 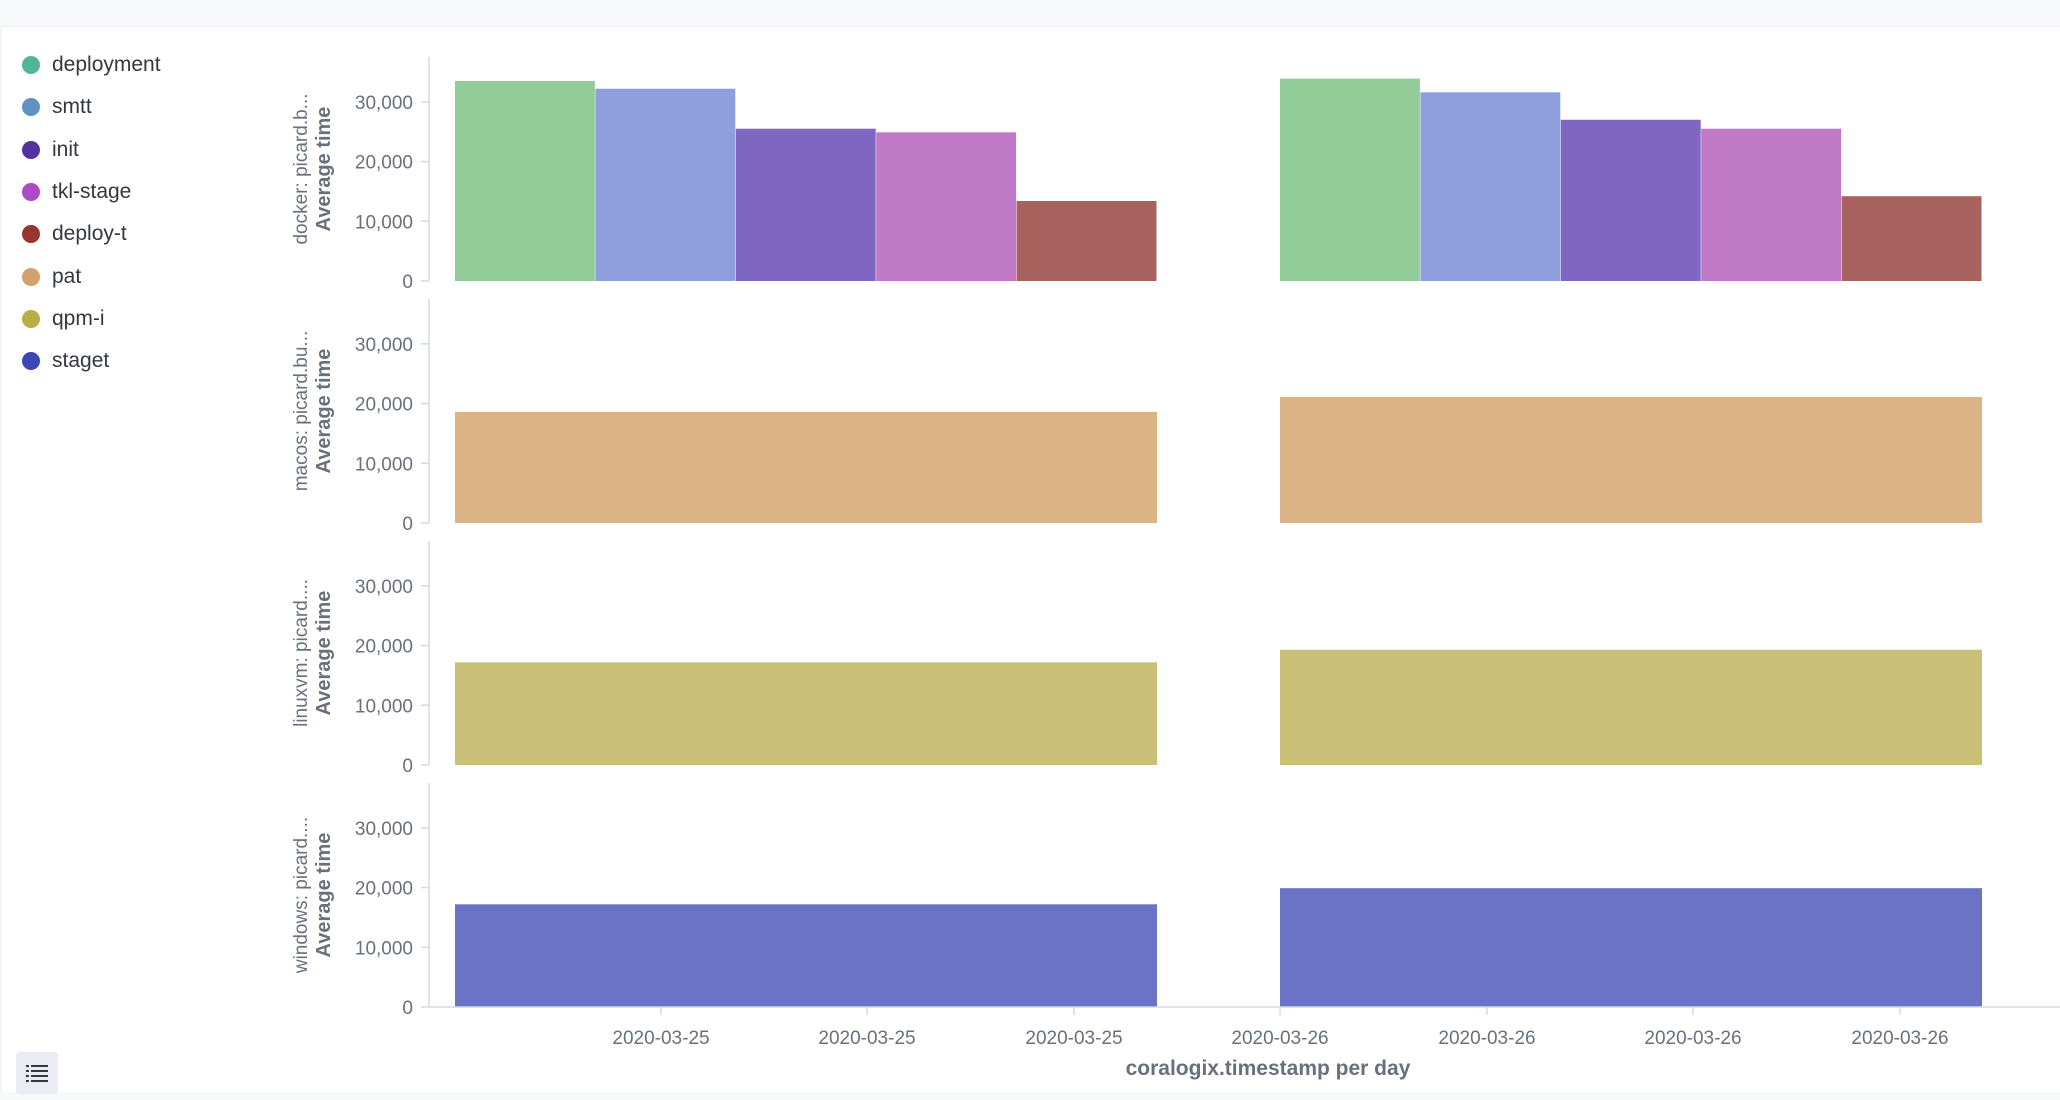 What do you see at coordinates (65, 149) in the screenshot?
I see `legend-label: init` at bounding box center [65, 149].